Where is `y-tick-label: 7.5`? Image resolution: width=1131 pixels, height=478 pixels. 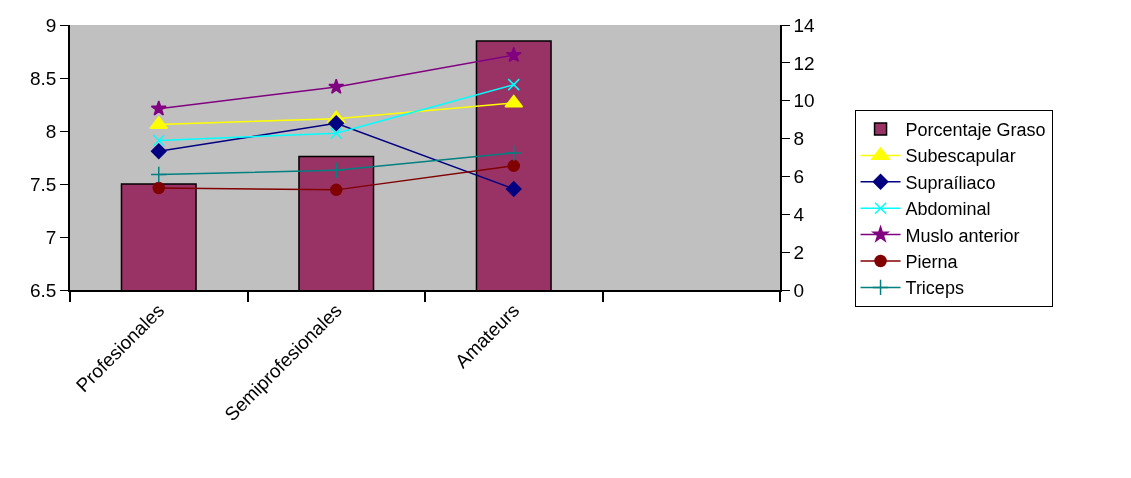
y-tick-label: 7.5 is located at coordinates (43, 184).